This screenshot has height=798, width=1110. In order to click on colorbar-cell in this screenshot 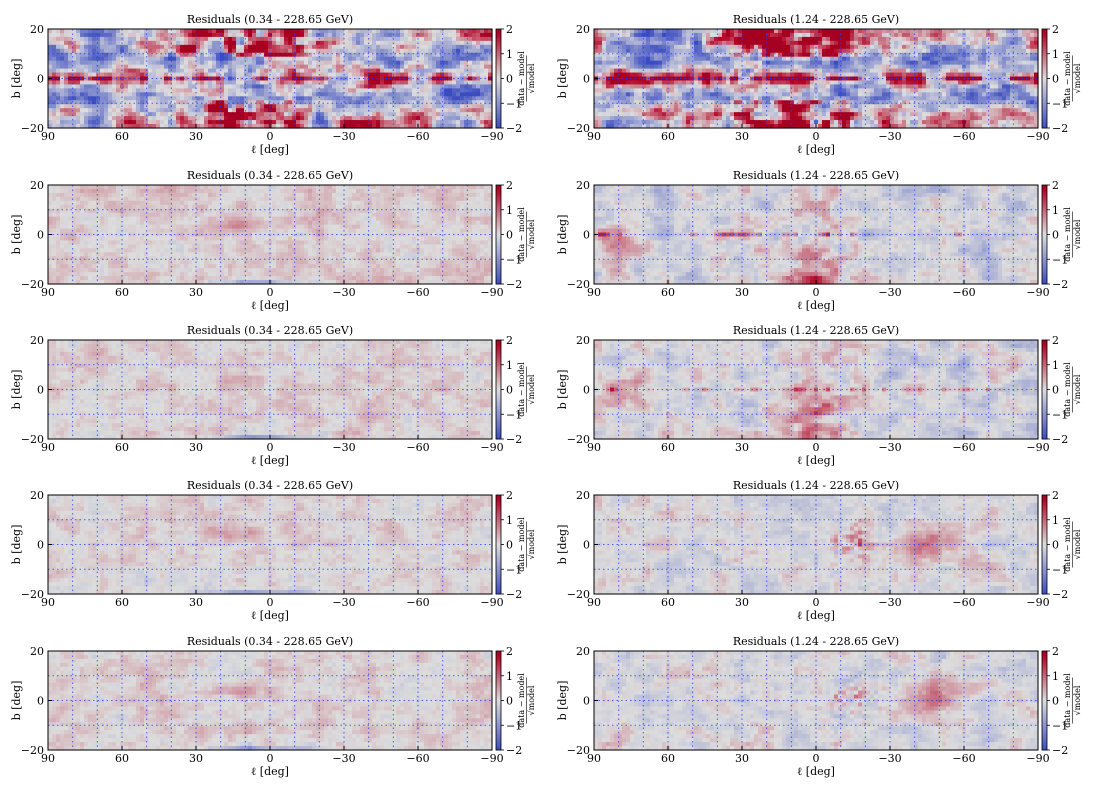, I will do `click(498, 110)`.